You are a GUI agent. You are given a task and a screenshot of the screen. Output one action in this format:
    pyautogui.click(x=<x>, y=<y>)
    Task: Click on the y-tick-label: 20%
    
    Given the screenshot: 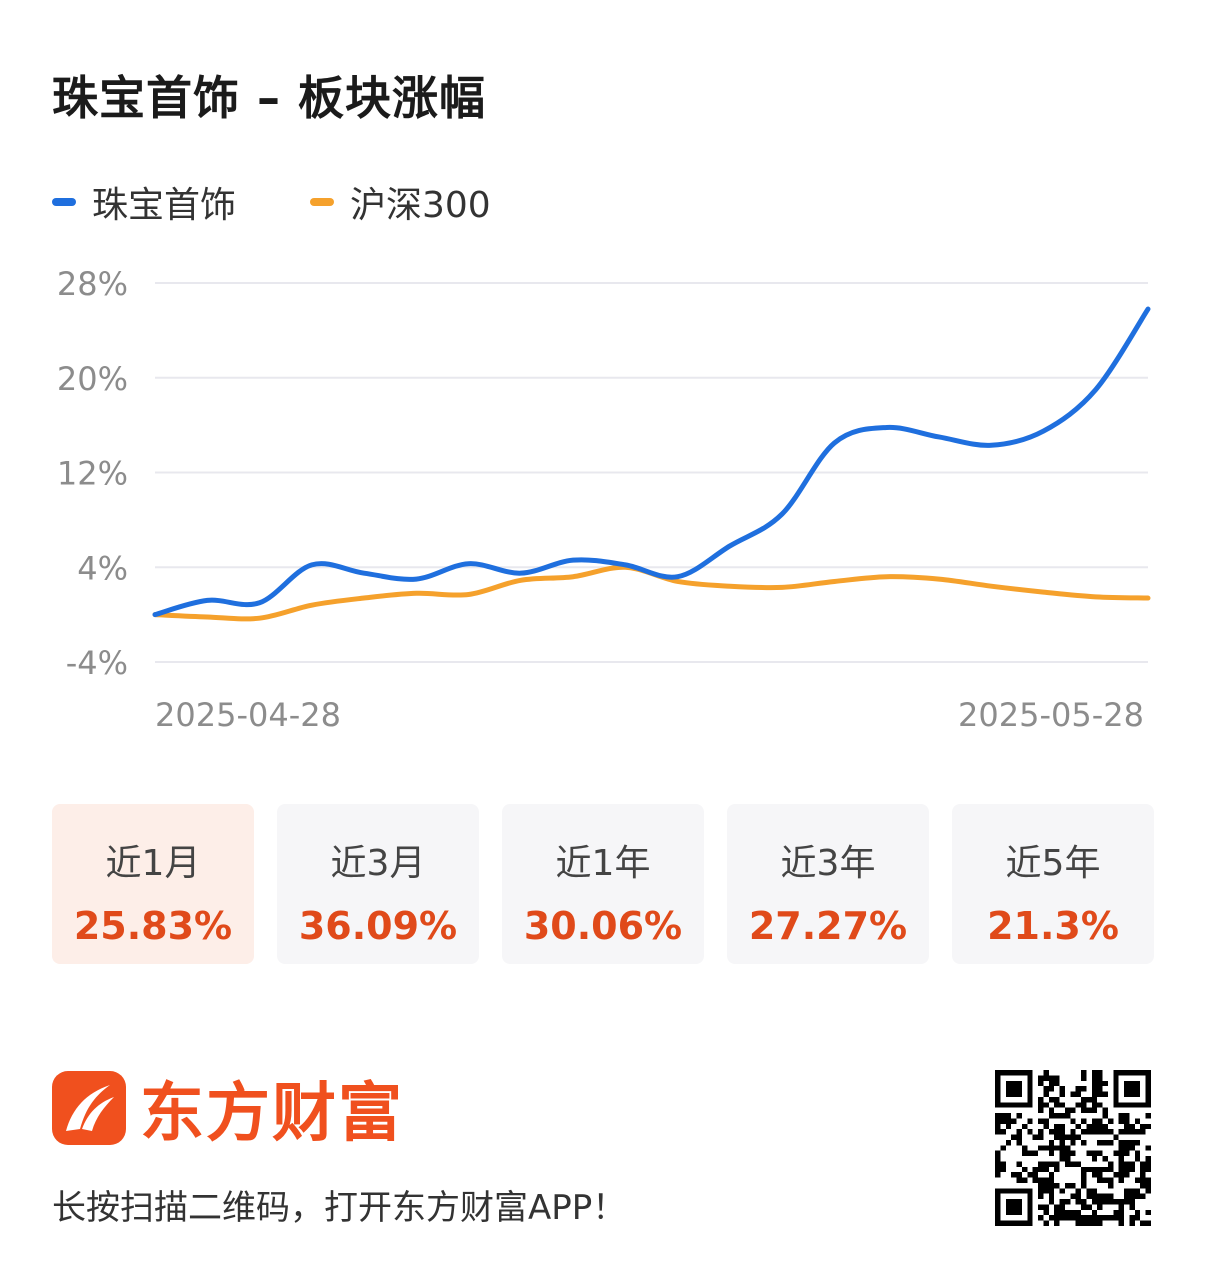 What is the action you would take?
    pyautogui.click(x=92, y=379)
    